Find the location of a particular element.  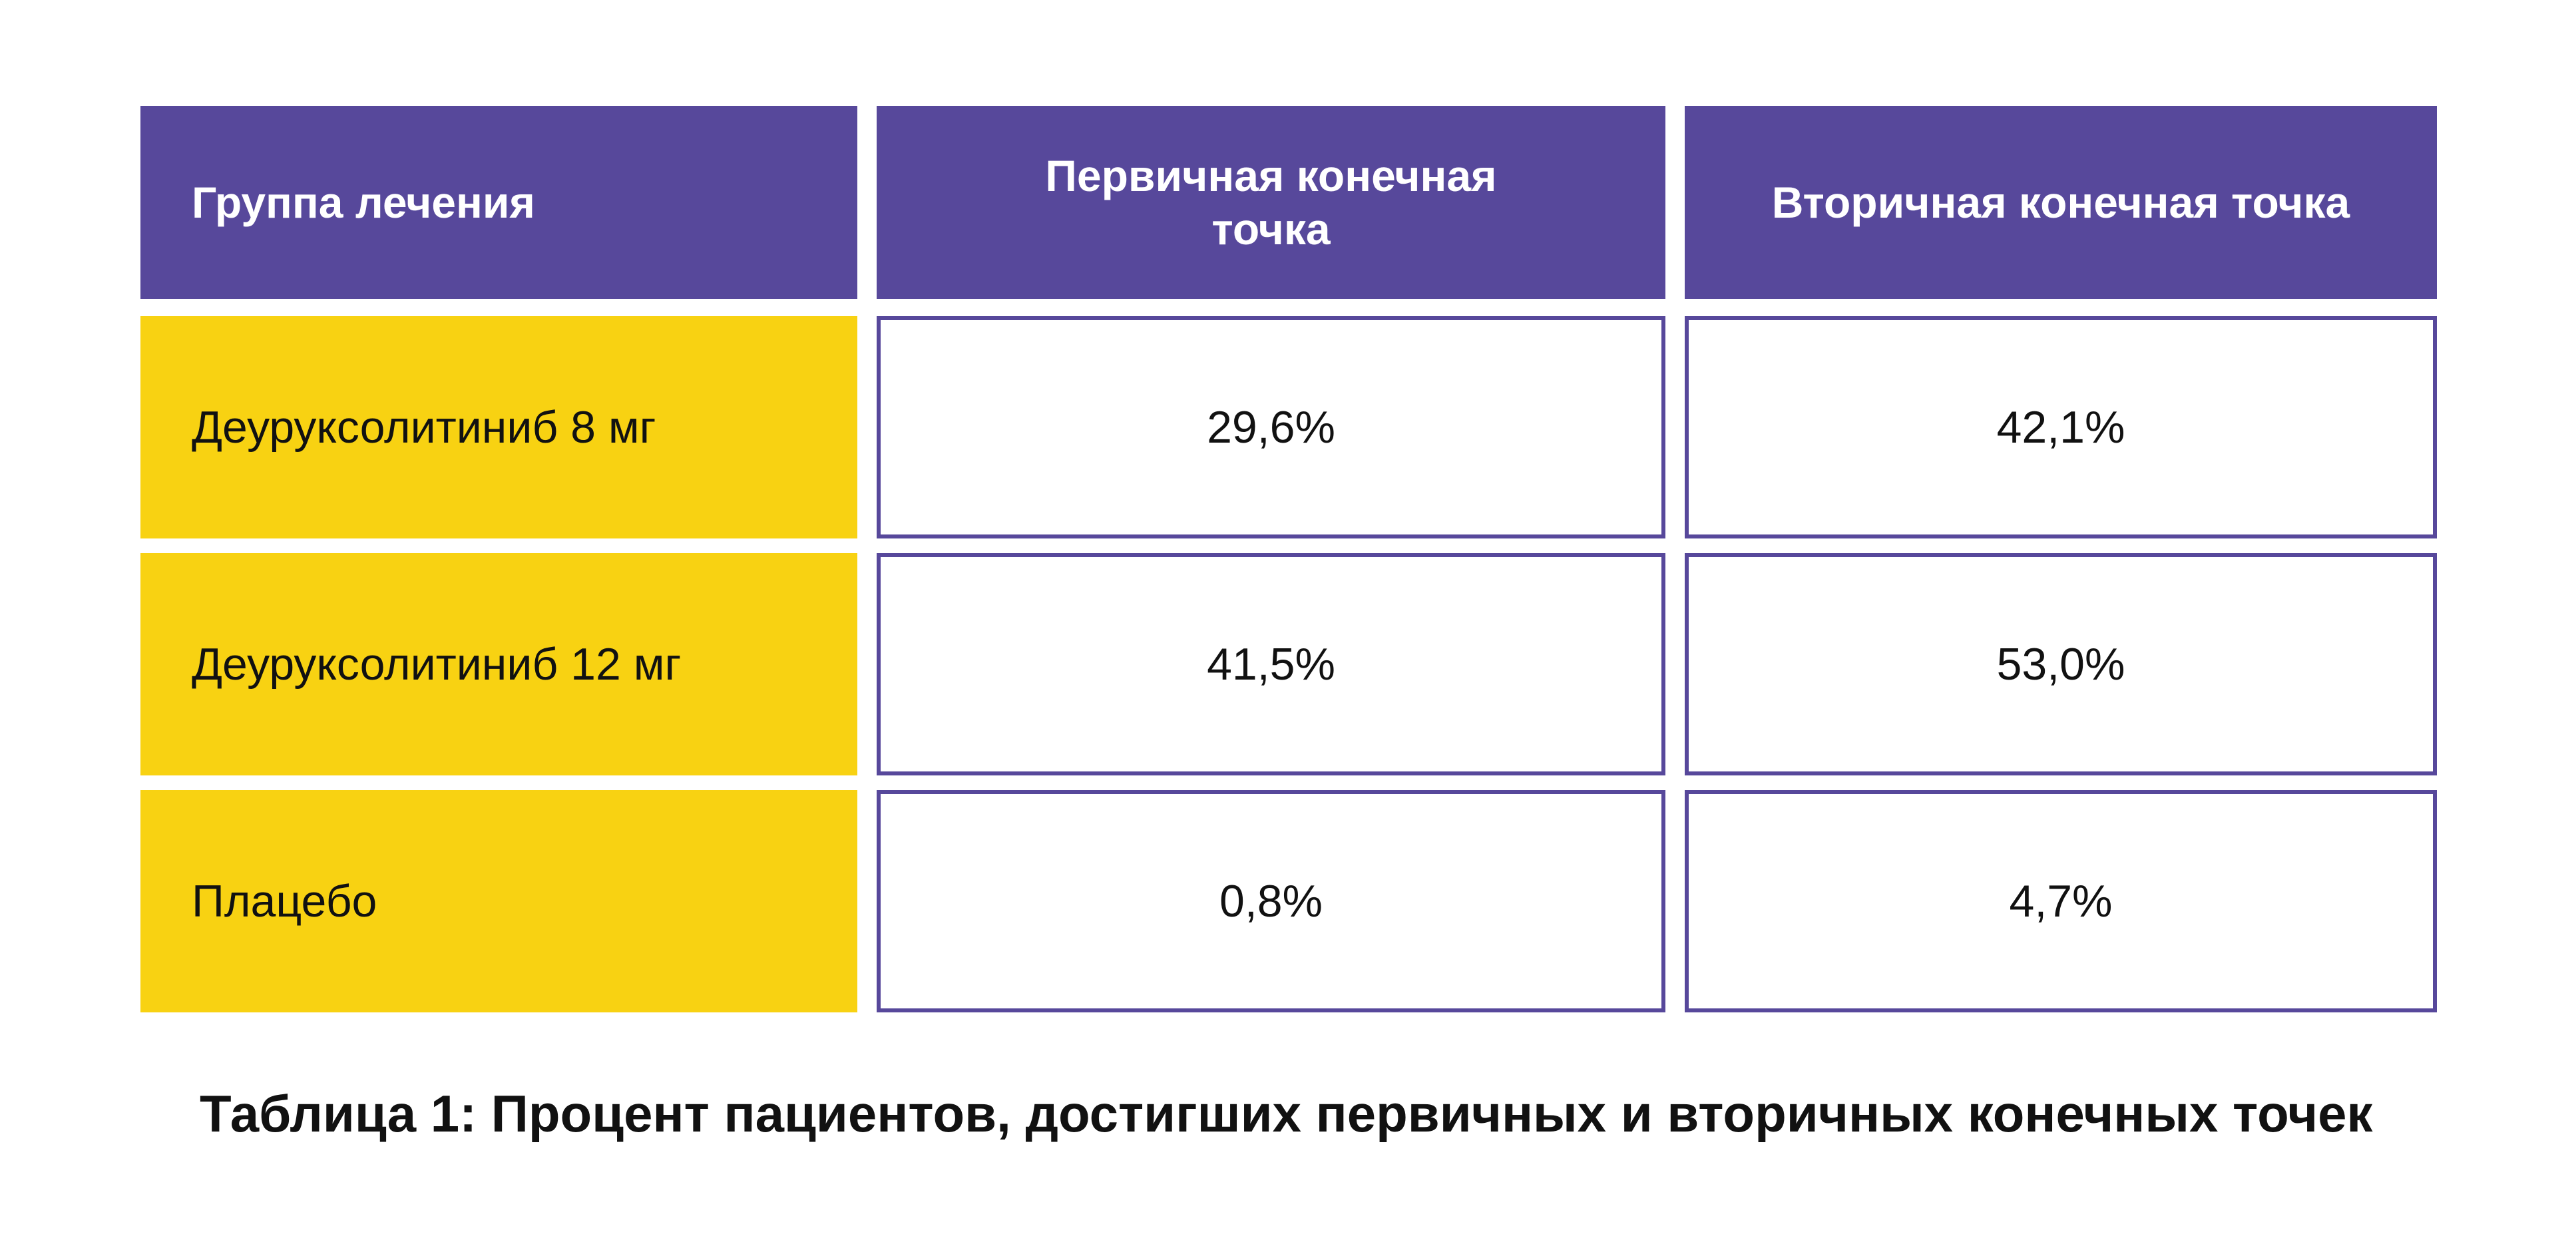

primary-endpoint-cell: 0,8% is located at coordinates (1271, 901).